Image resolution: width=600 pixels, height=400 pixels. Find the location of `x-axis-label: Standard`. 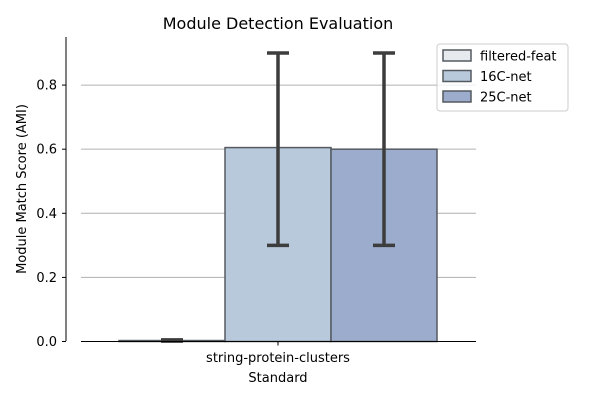

x-axis-label: Standard is located at coordinates (277, 378).